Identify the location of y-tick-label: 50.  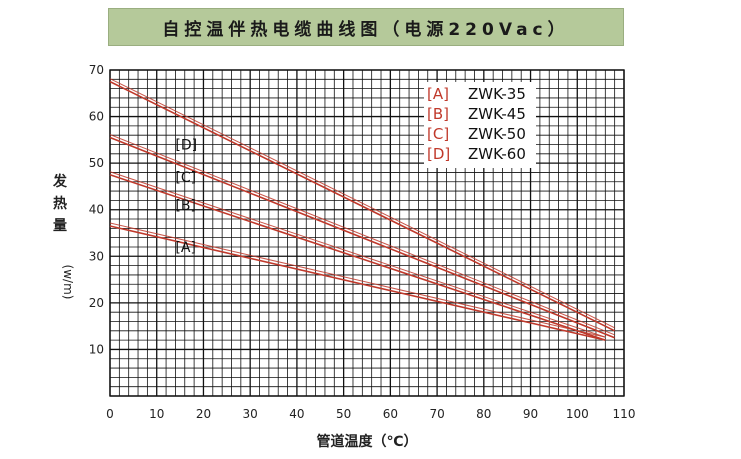
(96, 163).